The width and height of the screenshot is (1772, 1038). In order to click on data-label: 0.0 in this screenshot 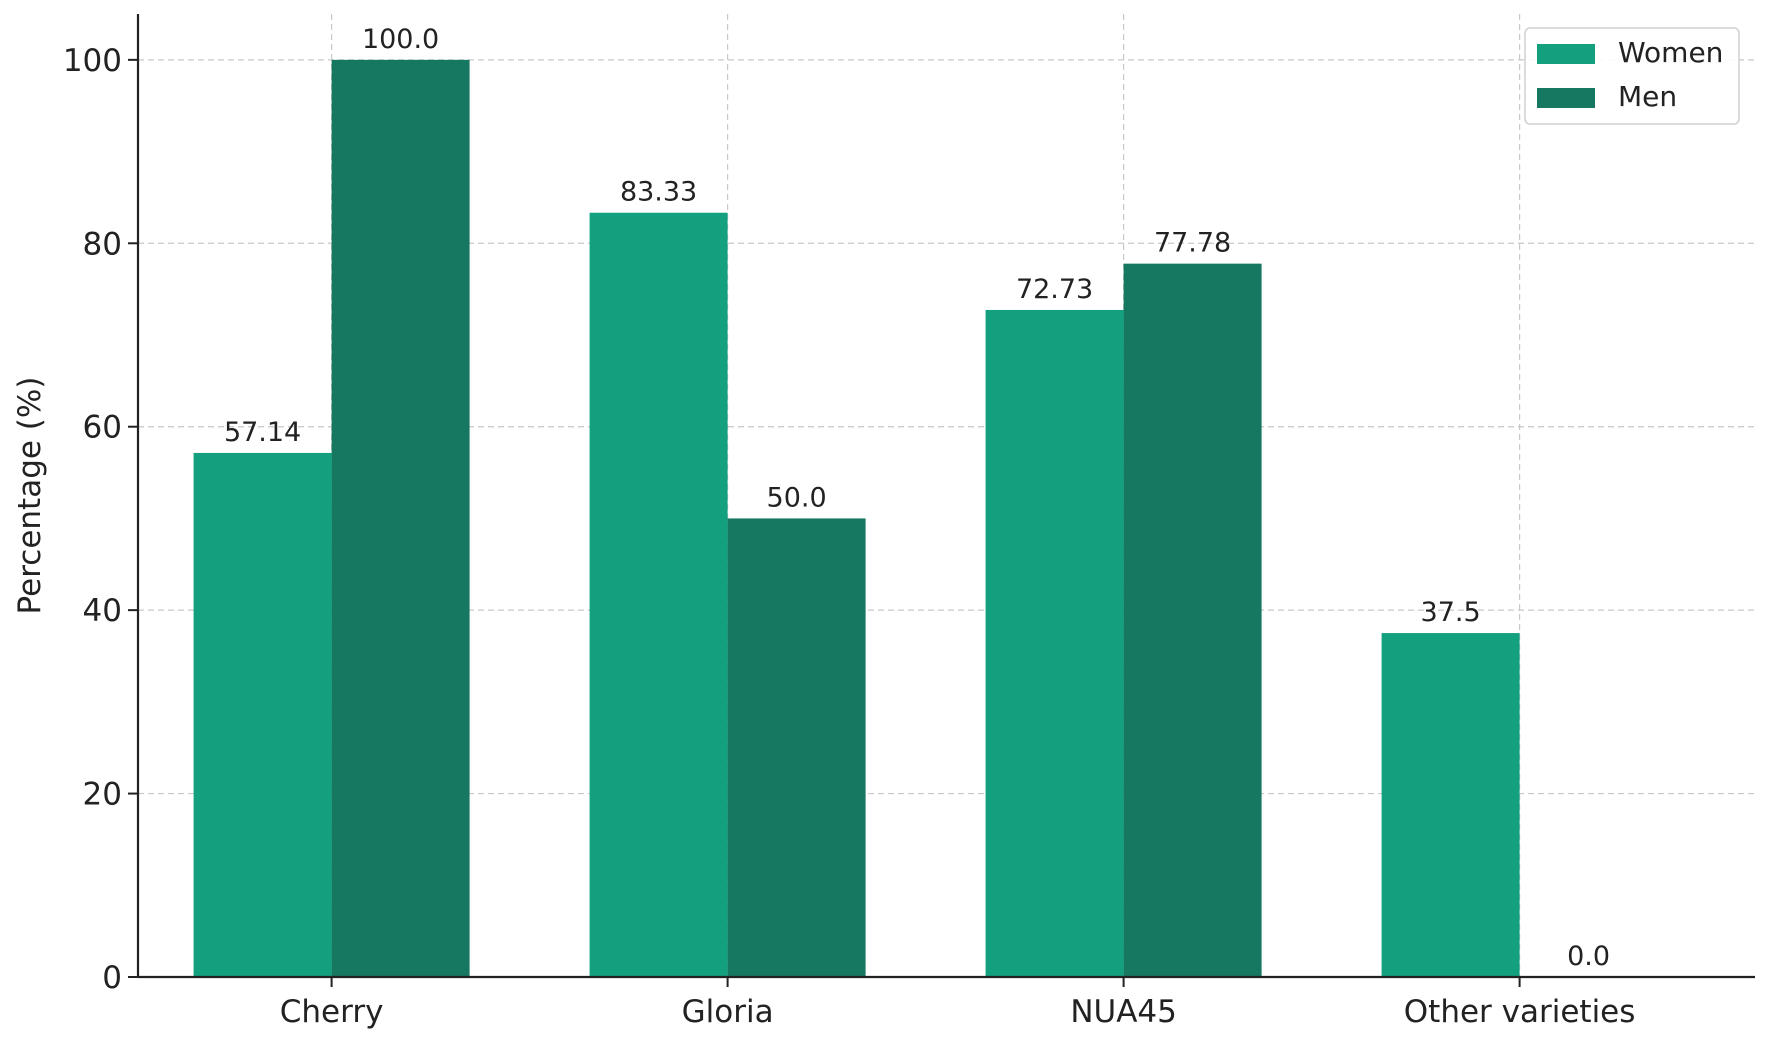, I will do `click(1588, 956)`.